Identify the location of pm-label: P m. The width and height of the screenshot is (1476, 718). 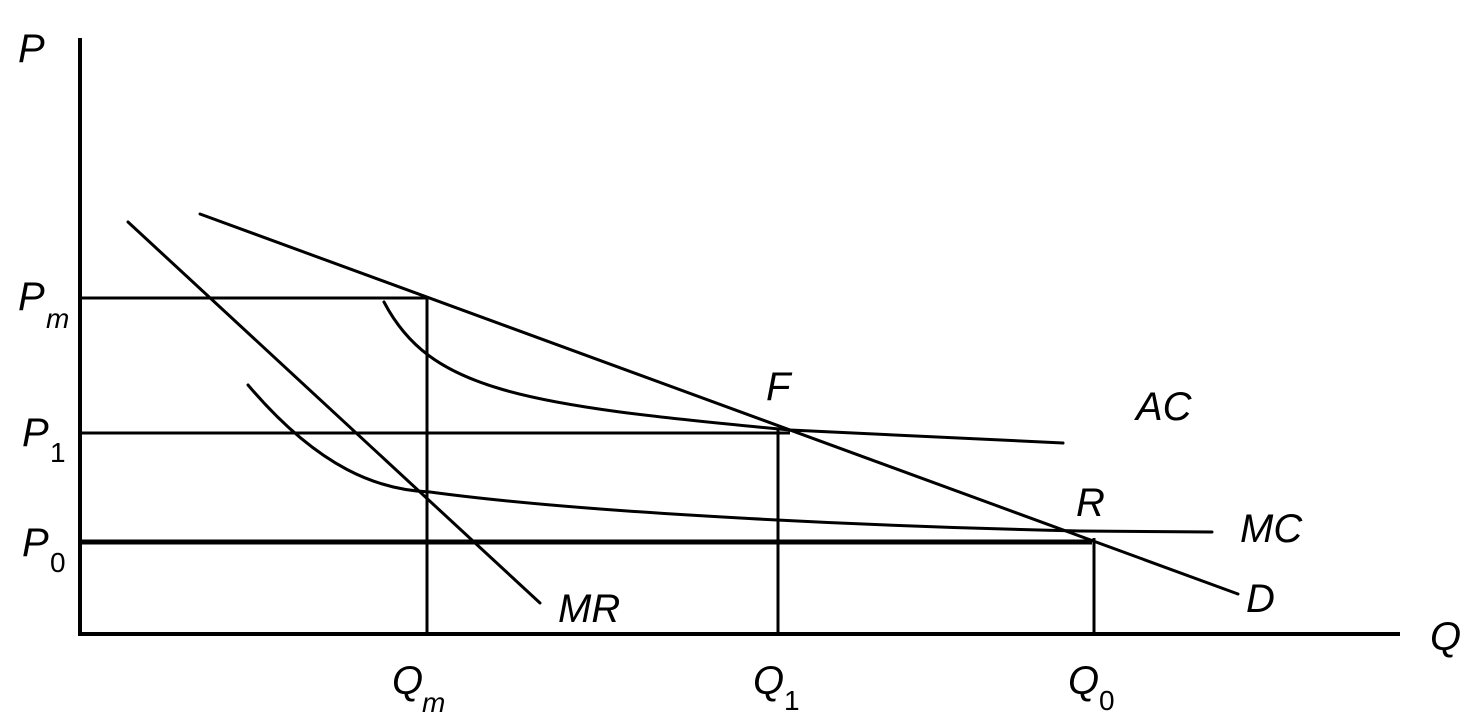
(43, 304).